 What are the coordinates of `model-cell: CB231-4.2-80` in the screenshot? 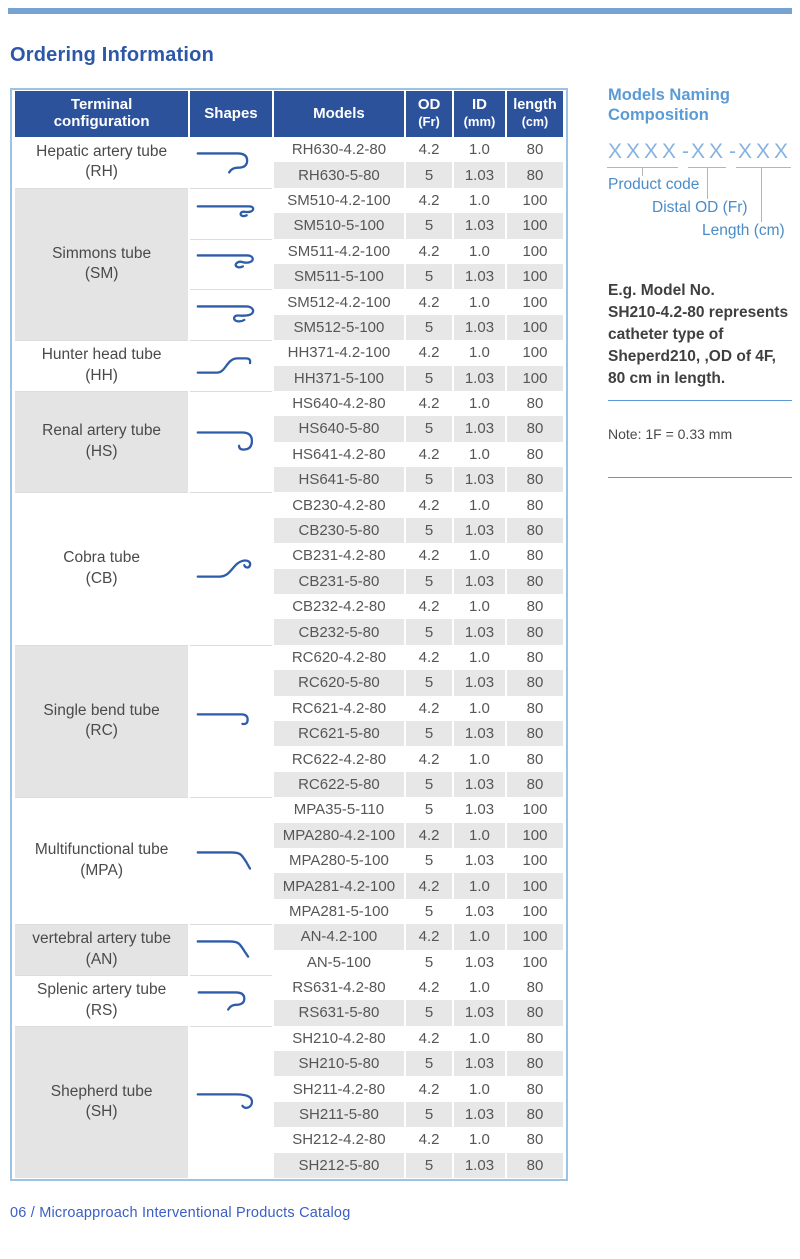 It's located at (339, 556).